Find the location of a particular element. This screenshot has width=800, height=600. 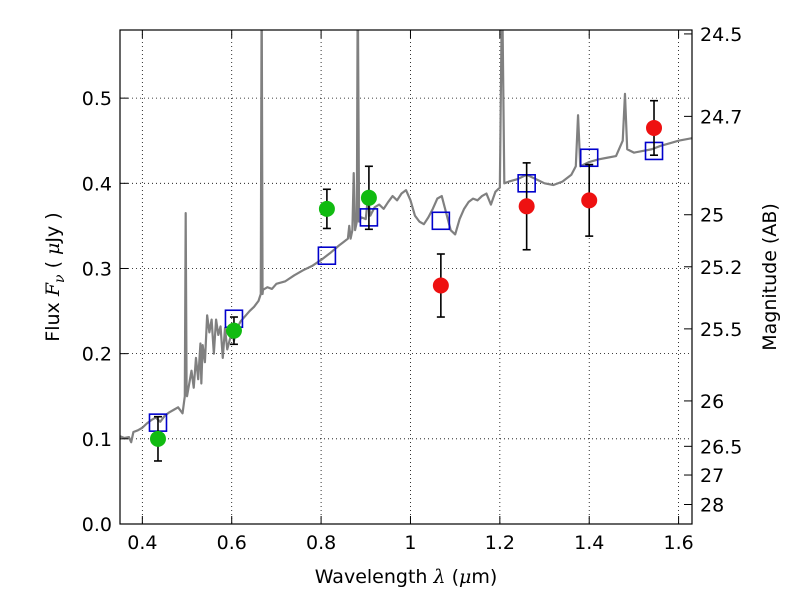

y-tick-label: 0.4 is located at coordinates (97, 184).